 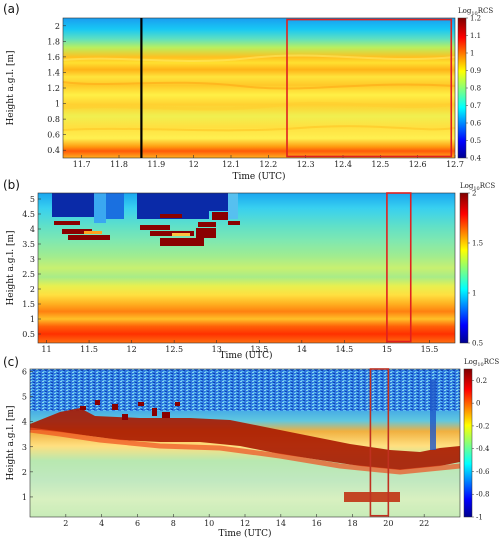 I want to click on y-tick-label: 0.8, so click(x=53, y=119).